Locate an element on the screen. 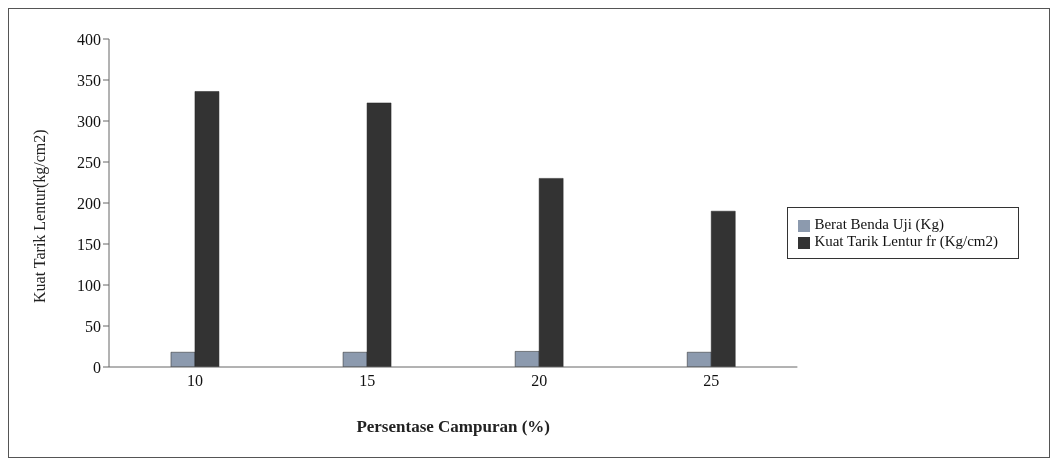 Image resolution: width=1058 pixels, height=465 pixels. y-tick-label: 400 is located at coordinates (89, 39).